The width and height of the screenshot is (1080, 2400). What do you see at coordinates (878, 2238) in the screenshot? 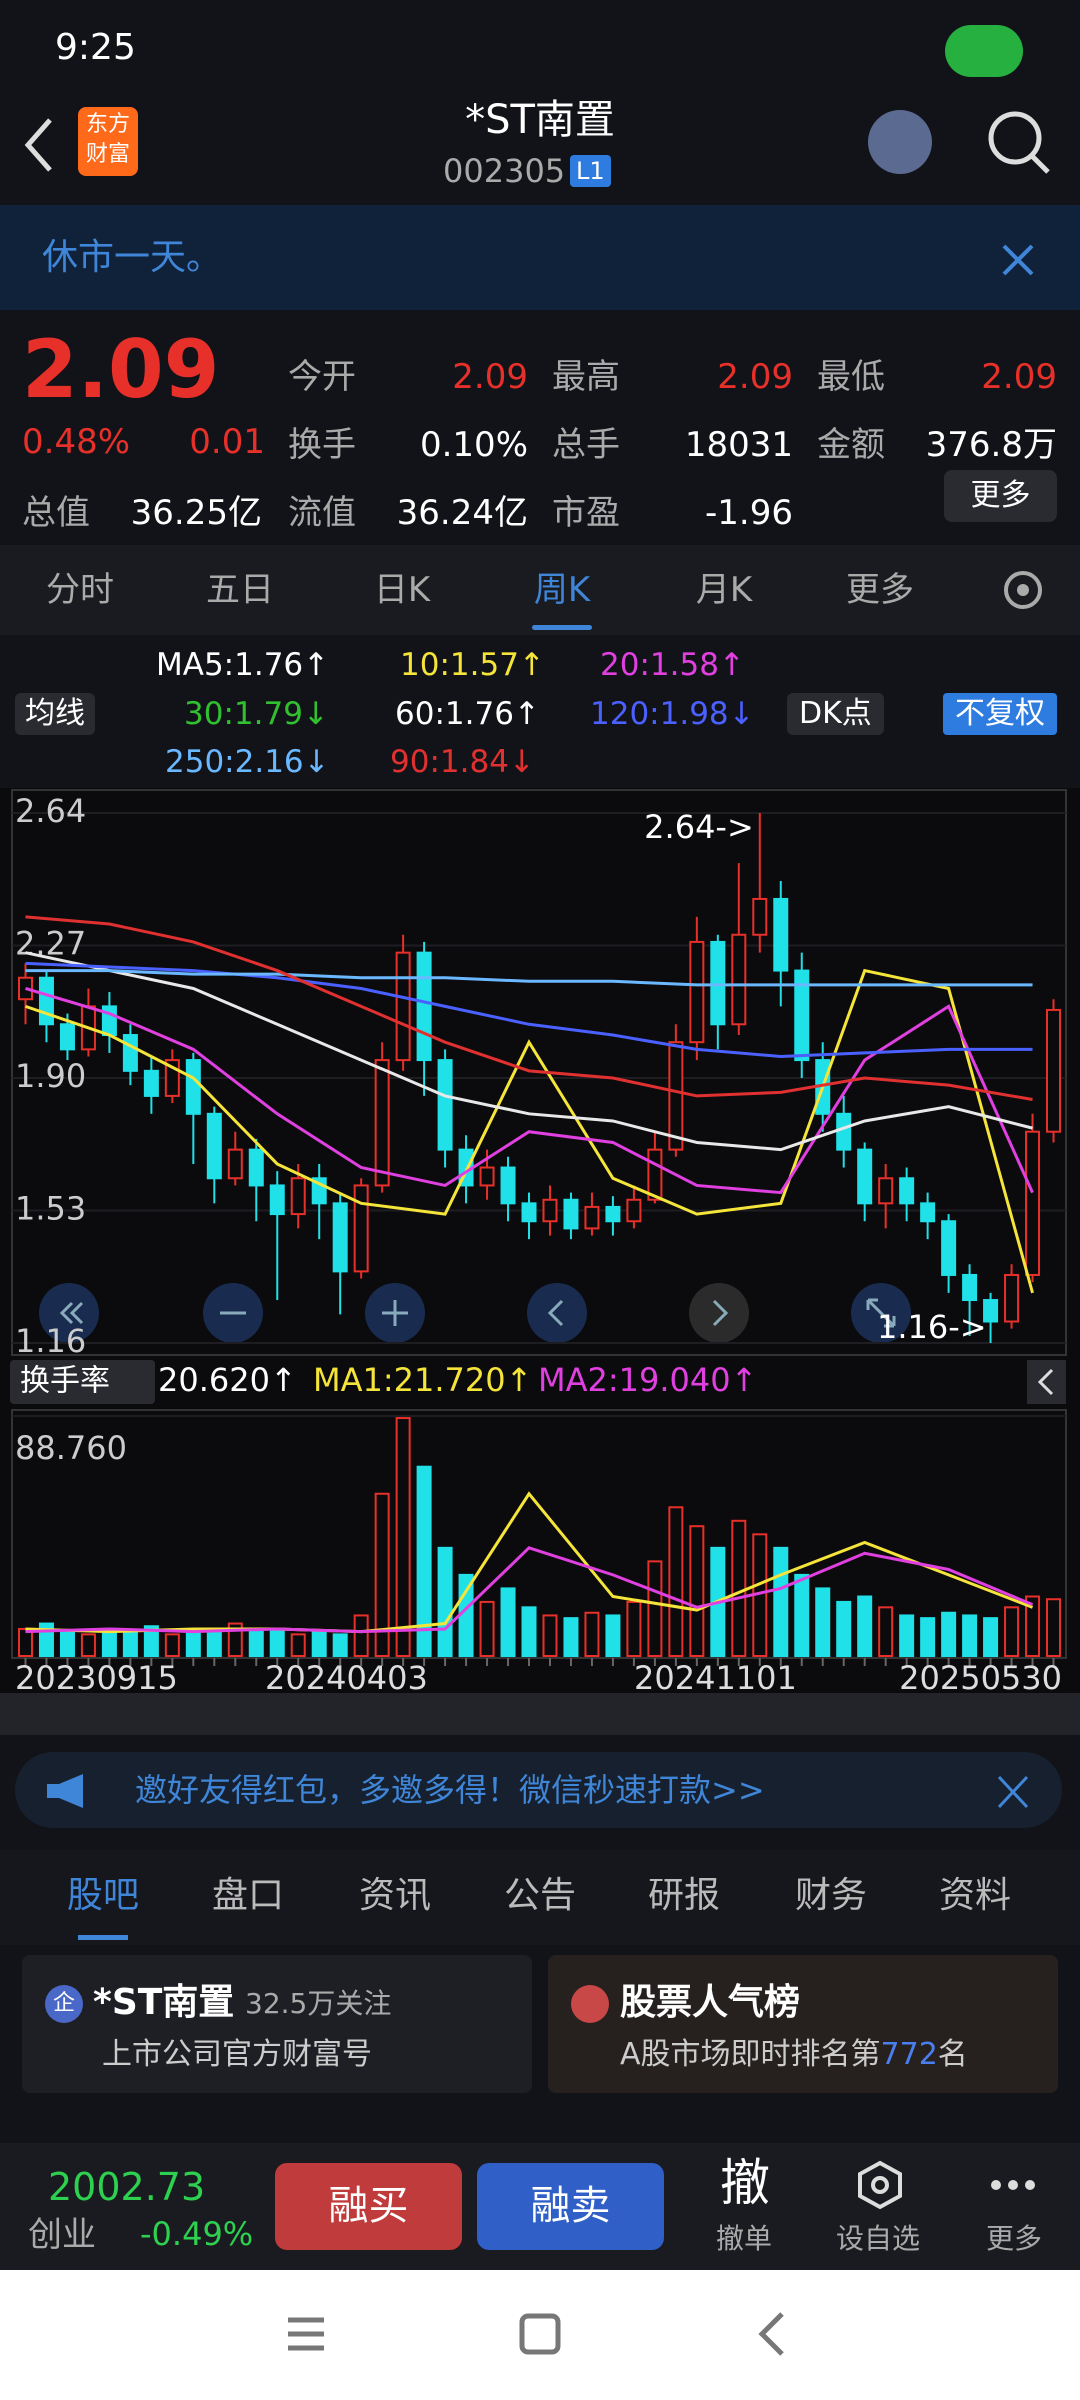
I see `watch-label: 设自选` at bounding box center [878, 2238].